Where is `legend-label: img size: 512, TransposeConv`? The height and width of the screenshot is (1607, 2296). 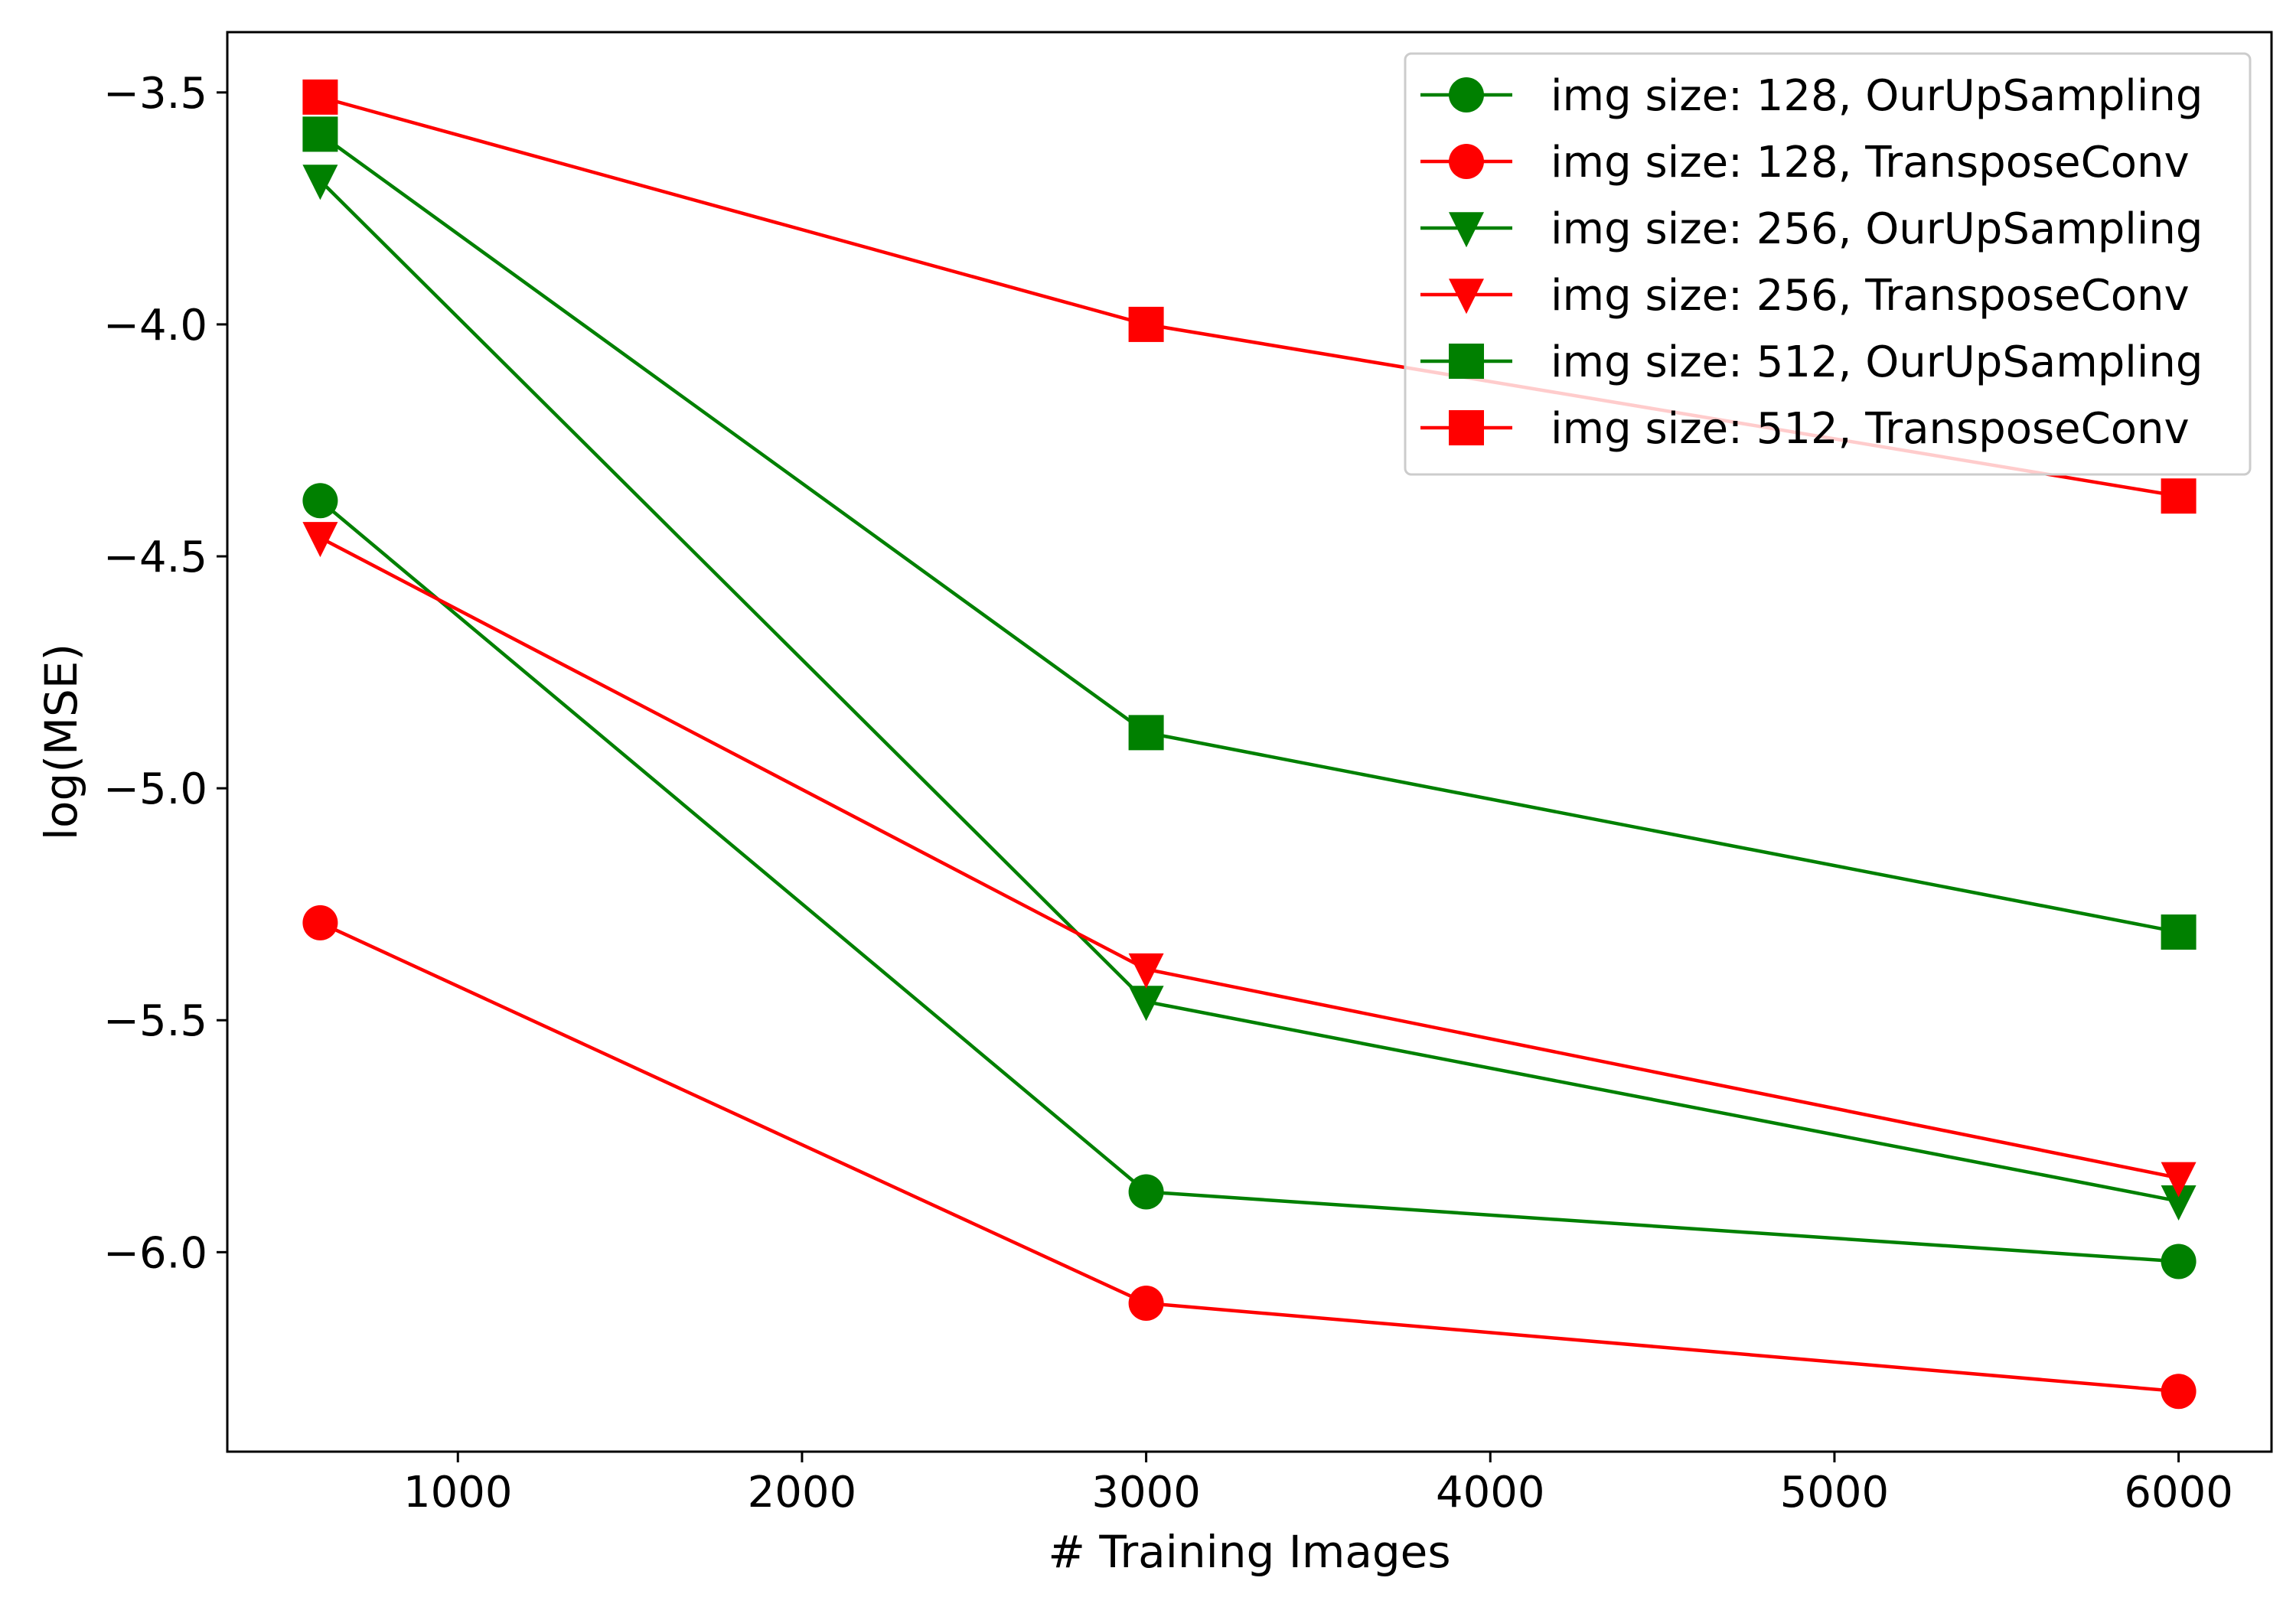
legend-label: img size: 512, TransposeConv is located at coordinates (1870, 429).